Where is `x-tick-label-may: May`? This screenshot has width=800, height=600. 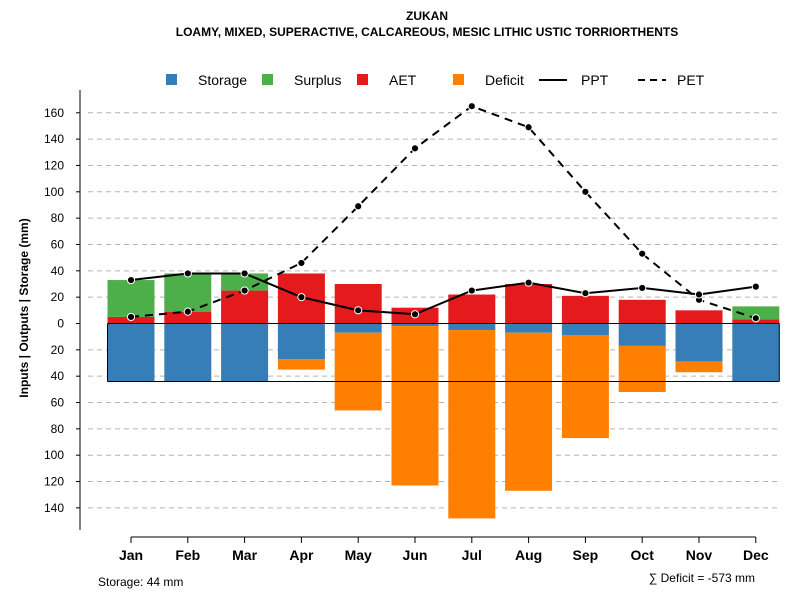
x-tick-label-may: May is located at coordinates (358, 555).